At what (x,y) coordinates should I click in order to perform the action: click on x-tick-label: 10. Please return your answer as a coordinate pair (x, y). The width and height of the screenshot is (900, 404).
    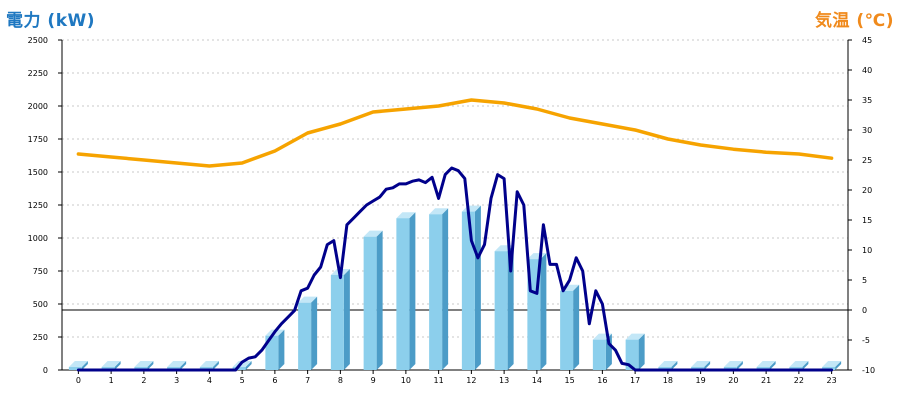
    Looking at the image, I should click on (406, 380).